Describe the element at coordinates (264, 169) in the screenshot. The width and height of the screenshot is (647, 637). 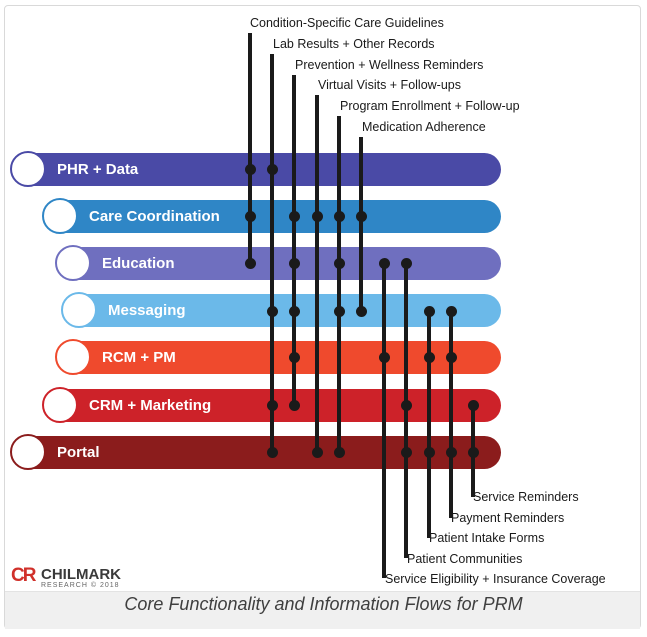
I see `band-phr-data` at that location.